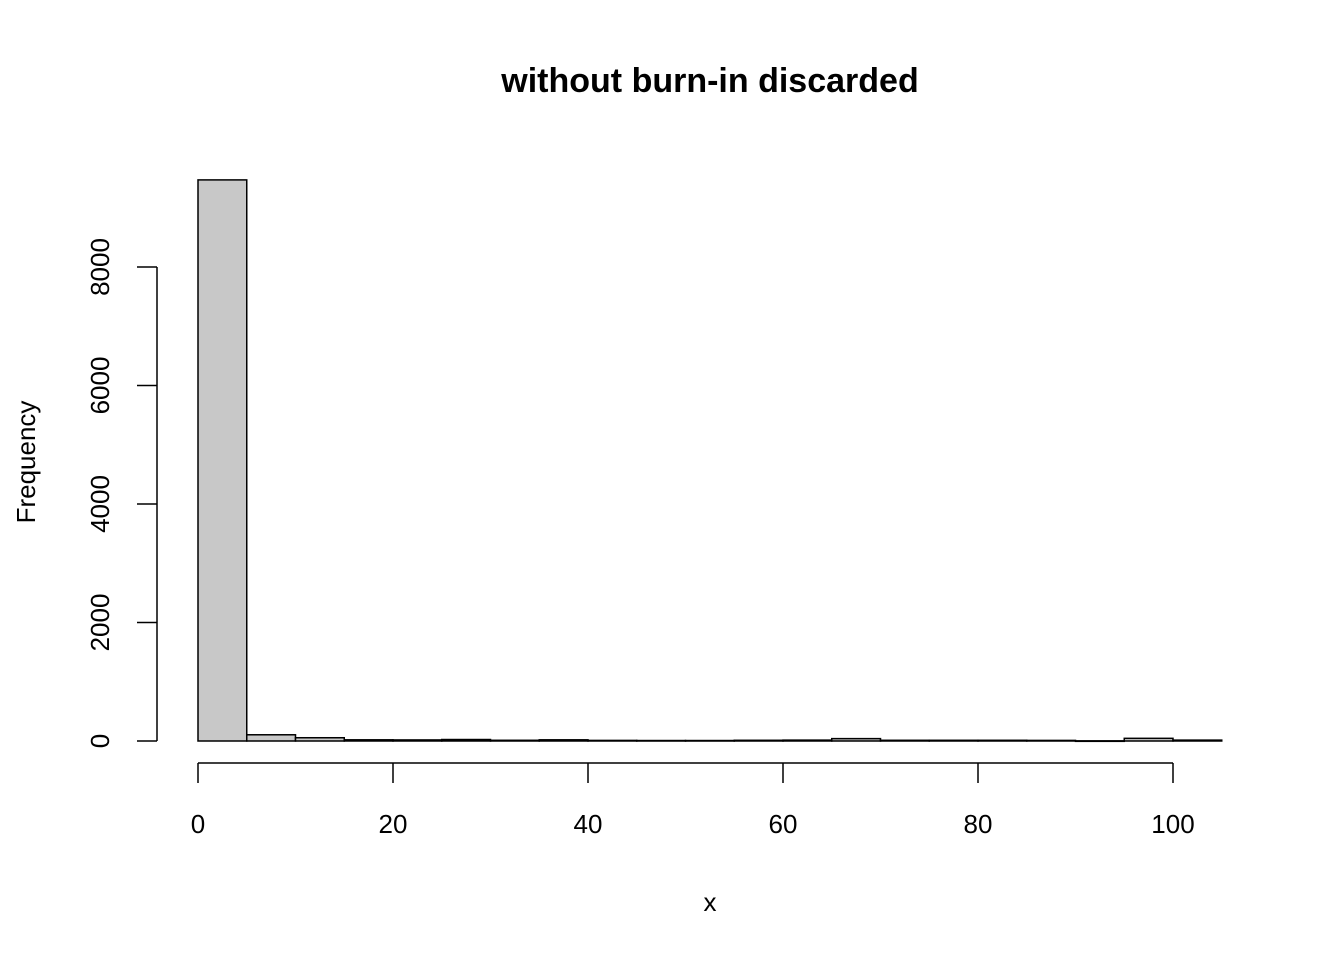 This screenshot has height=960, width=1344. What do you see at coordinates (198, 824) in the screenshot?
I see `x-tick-label: 0` at bounding box center [198, 824].